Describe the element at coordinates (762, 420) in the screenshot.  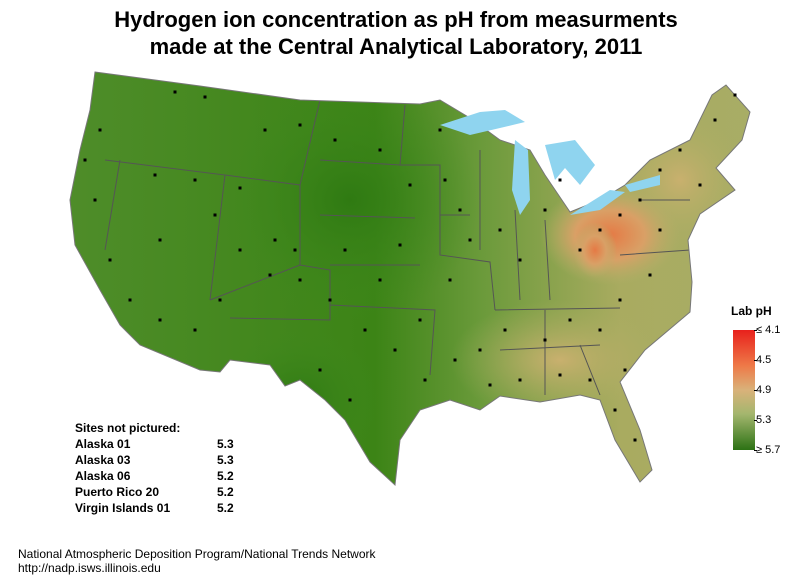
I see `legend-tick: 5.3` at that location.